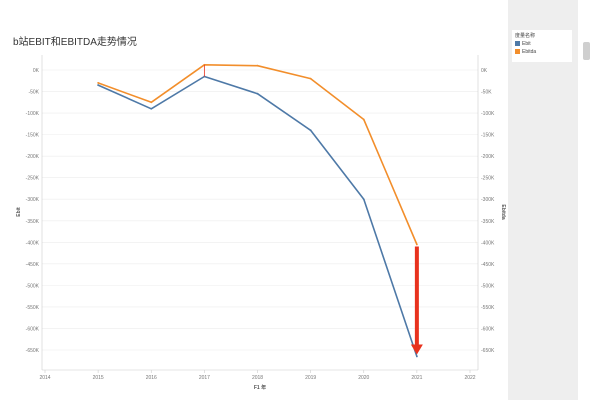 Image resolution: width=600 pixels, height=400 pixels. What do you see at coordinates (488, 179) in the screenshot?
I see `y-tick-label-right: -250K` at bounding box center [488, 179].